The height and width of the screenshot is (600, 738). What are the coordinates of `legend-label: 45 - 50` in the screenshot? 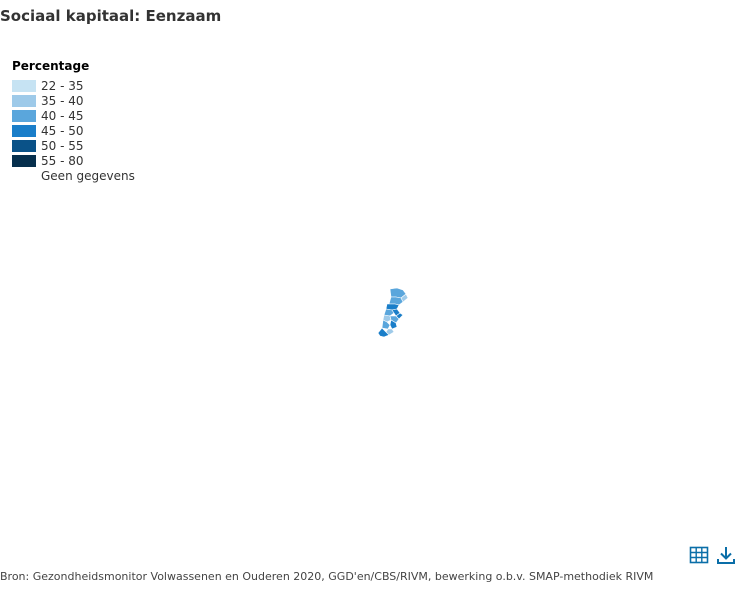 It's located at (62, 130).